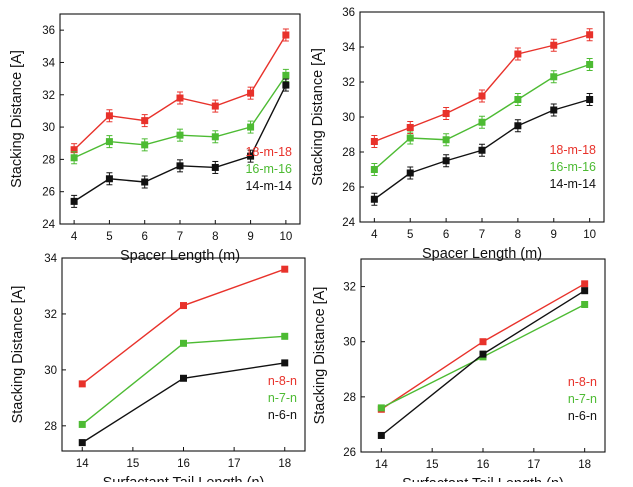 The width and height of the screenshot is (633, 487). What do you see at coordinates (82, 464) in the screenshot?
I see `x-tick-label: 14` at bounding box center [82, 464].